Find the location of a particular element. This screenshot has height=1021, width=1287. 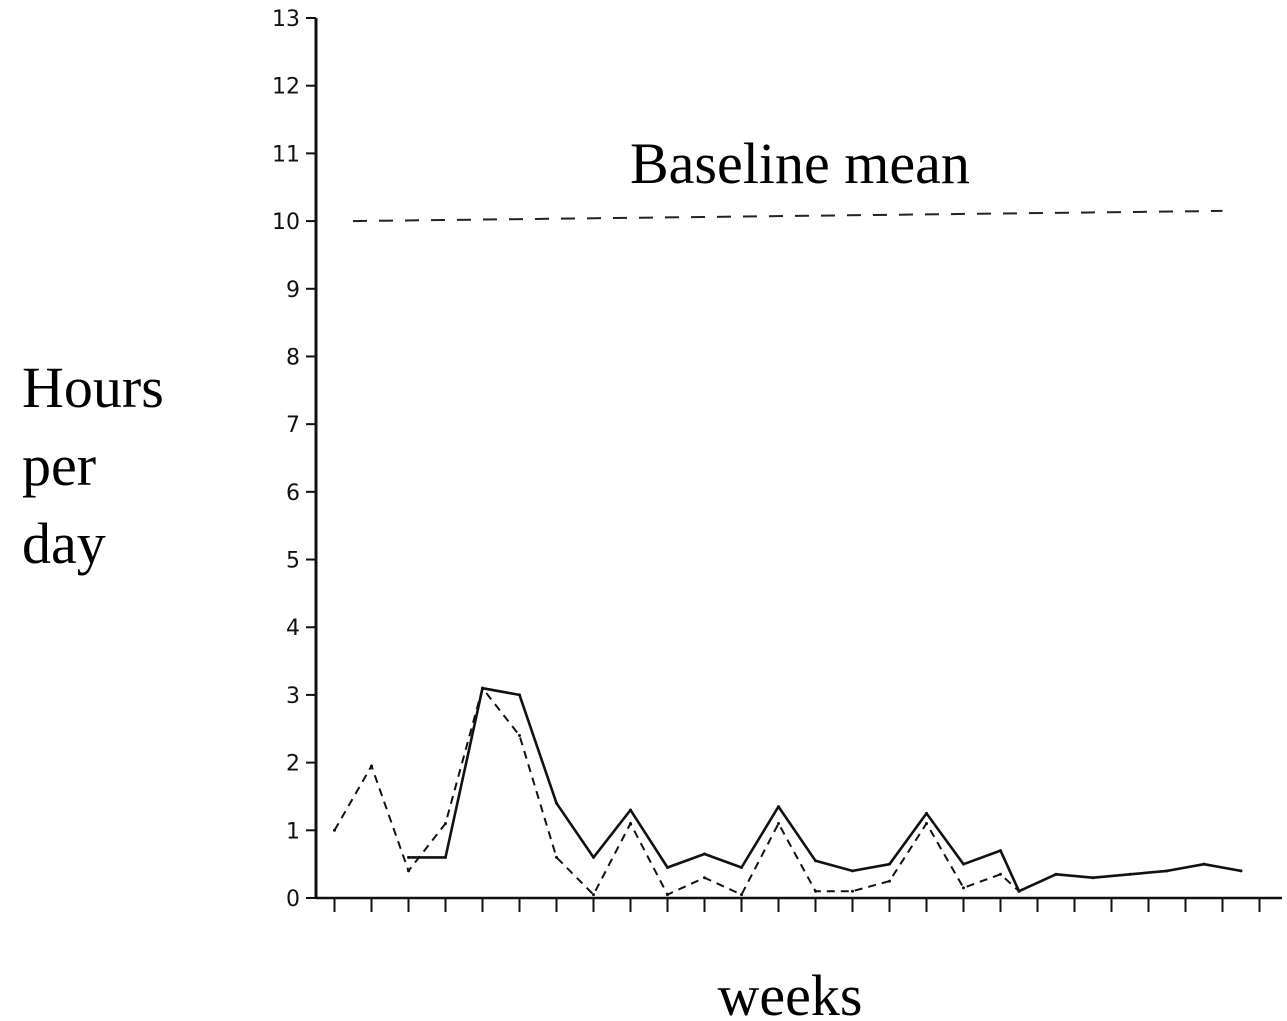

y-tick-label: 6 is located at coordinates (293, 493).